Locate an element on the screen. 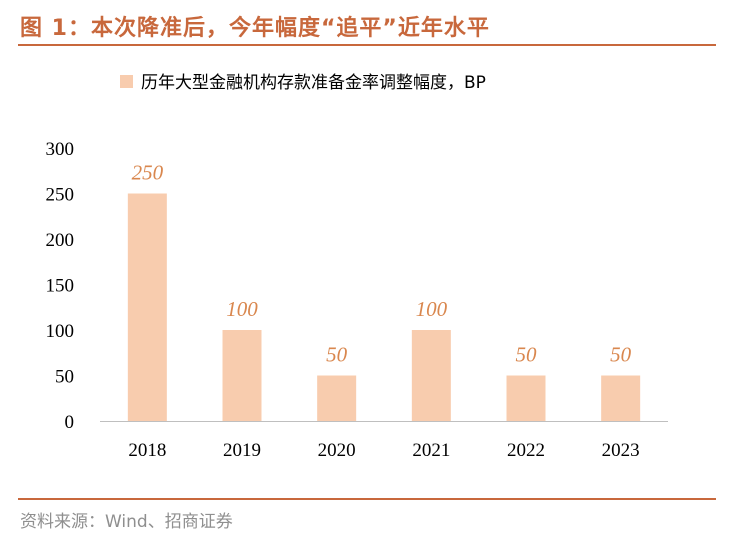 The image size is (737, 538). legend-label: 历年大型金融机构存款准备金率调整幅度，BP is located at coordinates (313, 83).